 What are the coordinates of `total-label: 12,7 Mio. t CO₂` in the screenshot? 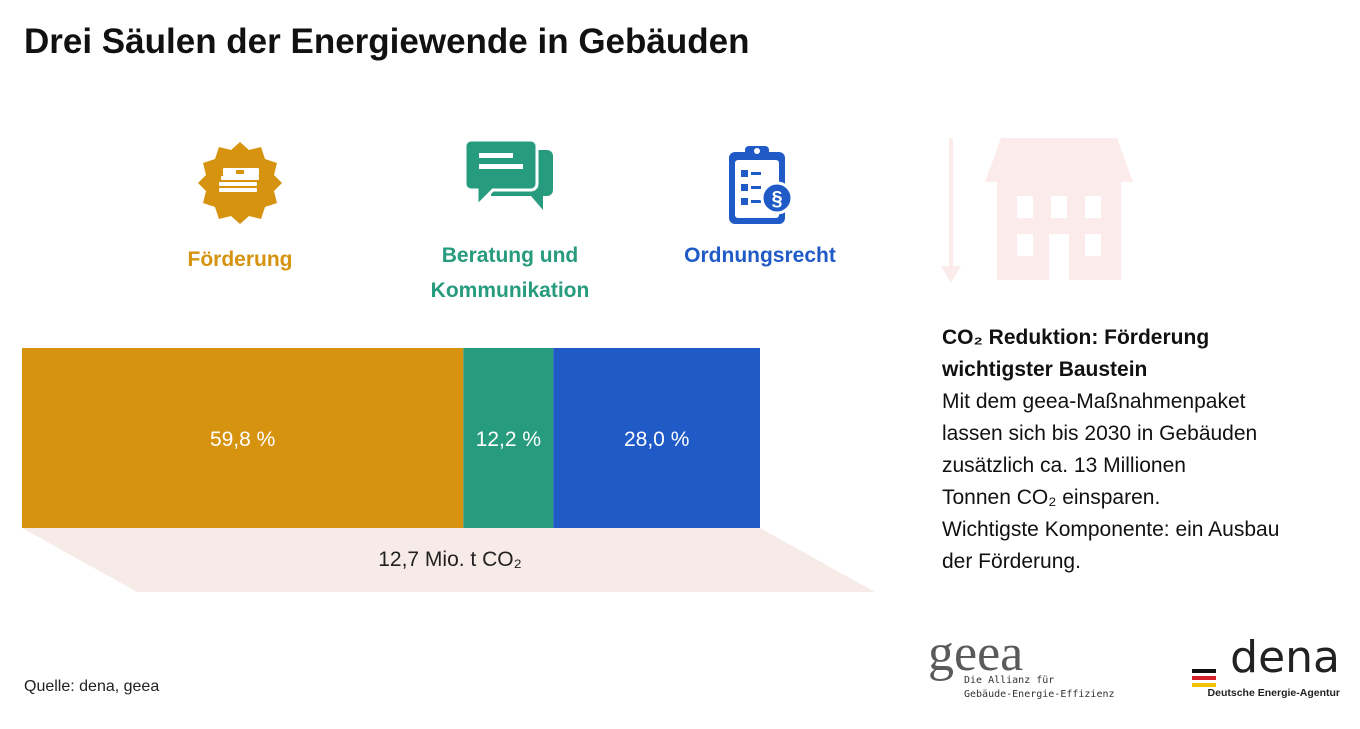 It's located at (450, 559).